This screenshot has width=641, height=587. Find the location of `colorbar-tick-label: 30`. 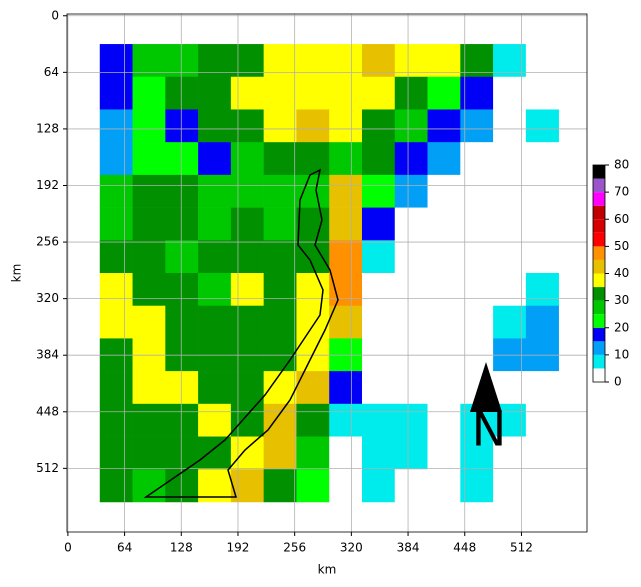

colorbar-tick-label: 30 is located at coordinates (621, 300).